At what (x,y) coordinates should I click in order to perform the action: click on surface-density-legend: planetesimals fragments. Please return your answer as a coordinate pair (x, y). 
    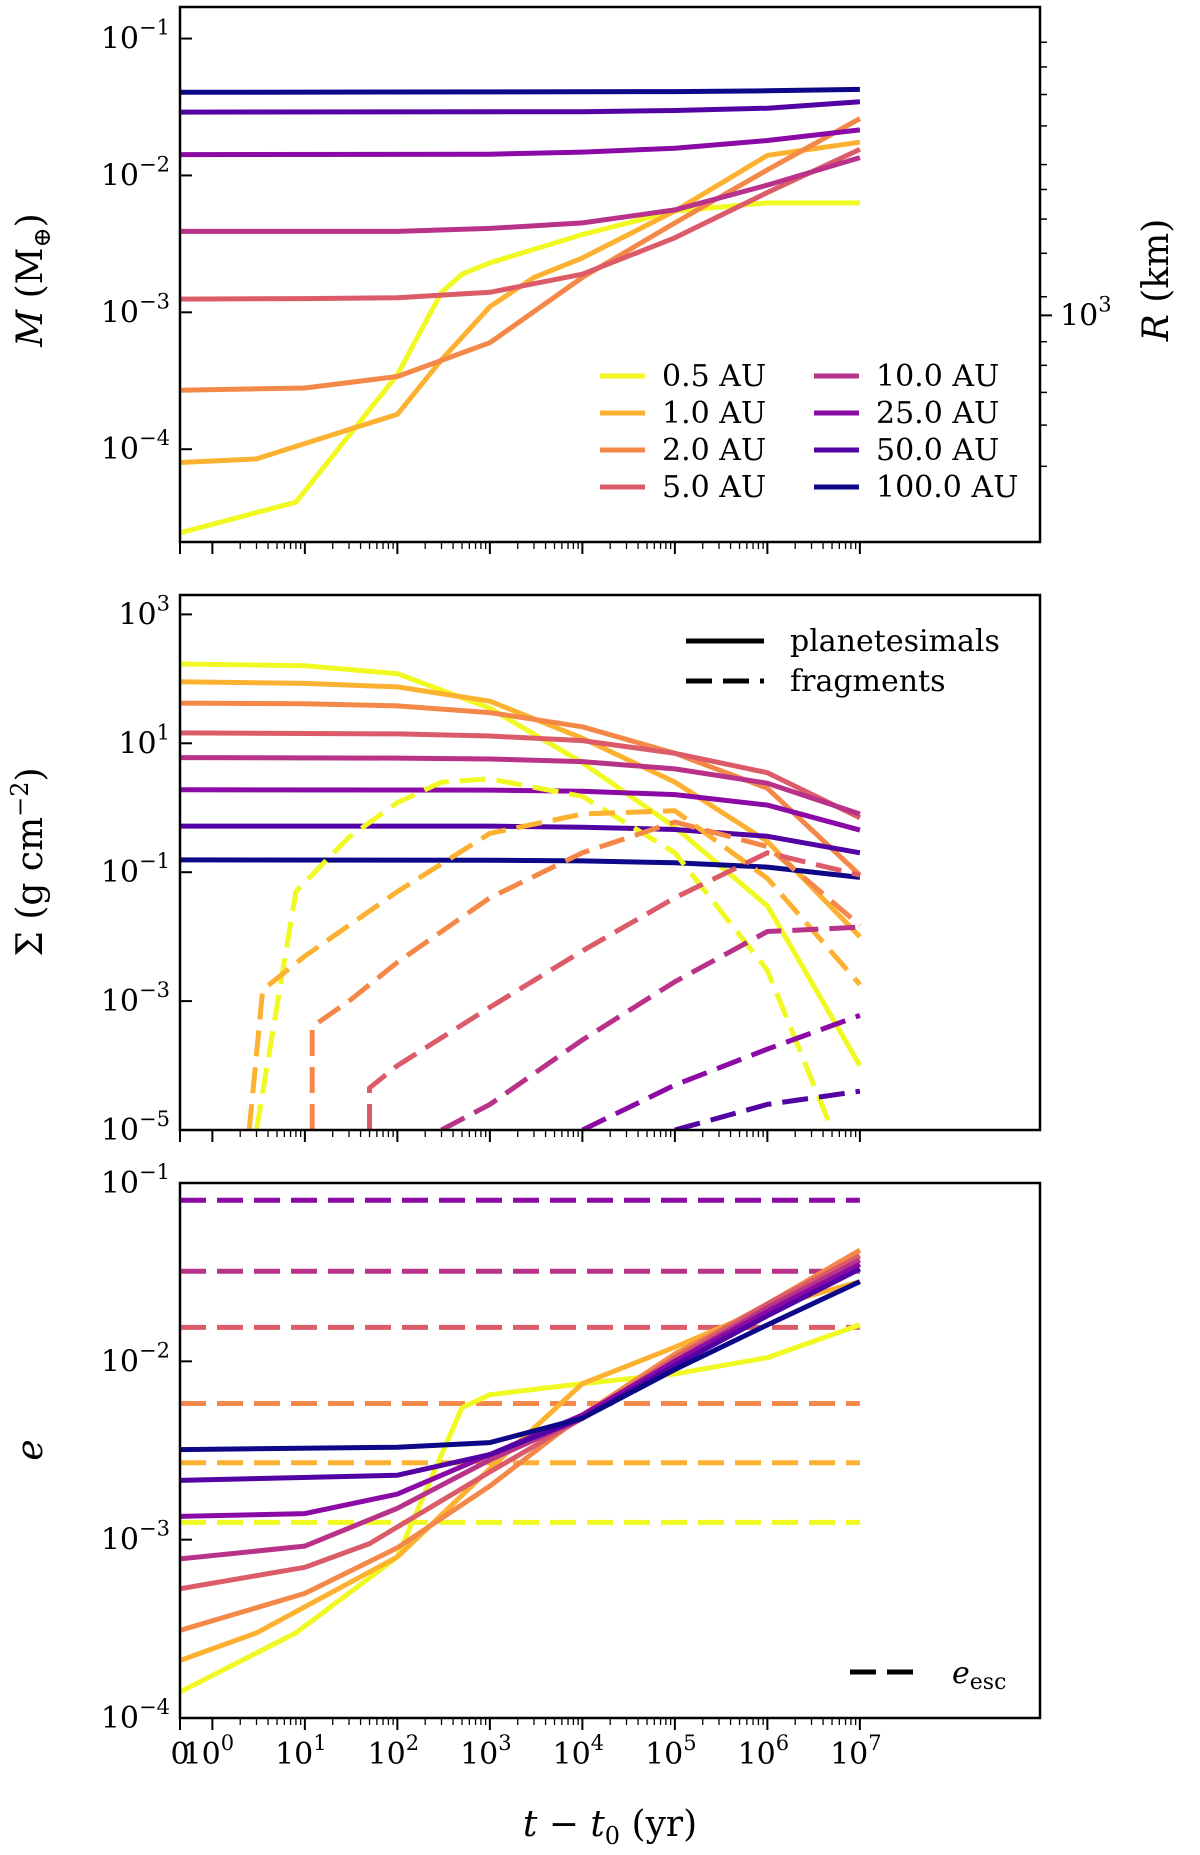
    Looking at the image, I should click on (843, 661).